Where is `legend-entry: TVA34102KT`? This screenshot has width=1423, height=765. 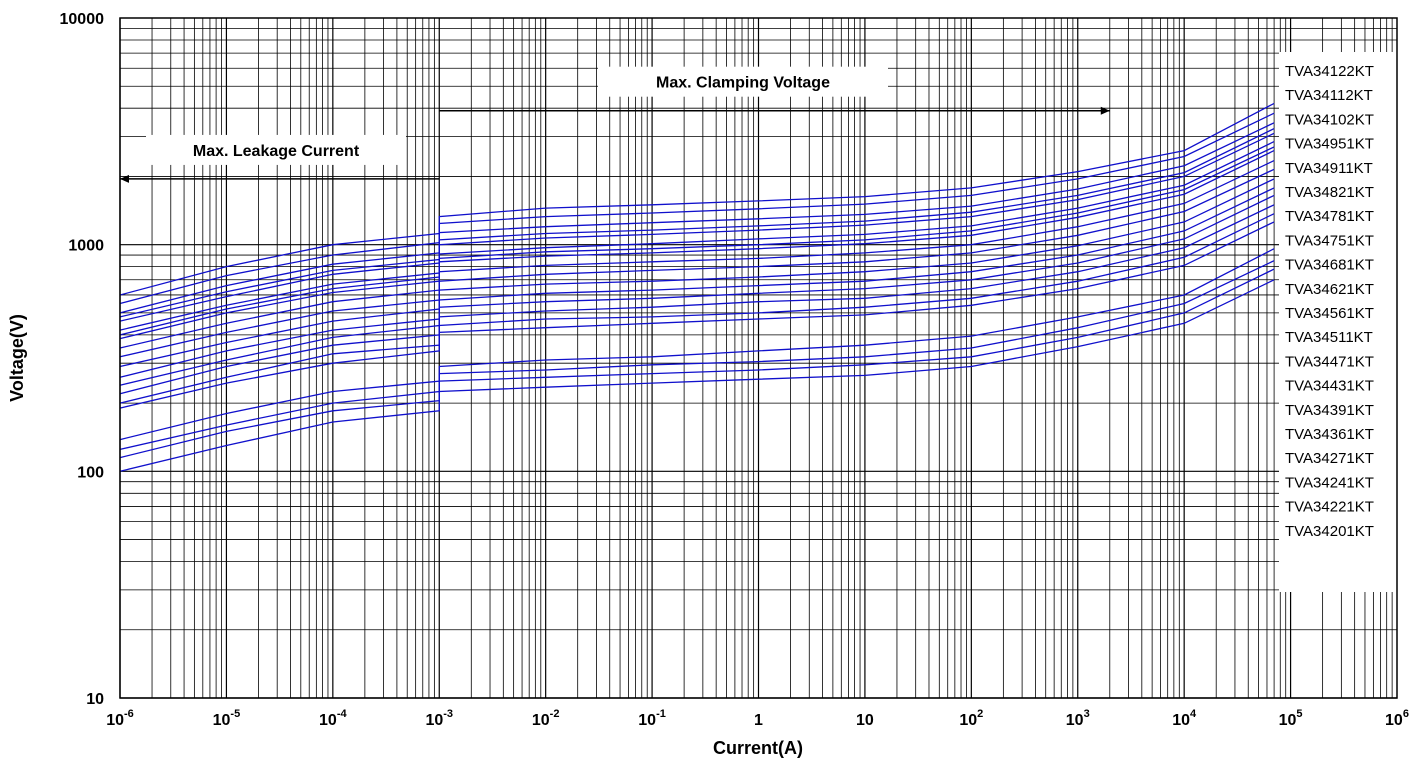
legend-entry: TVA34102KT is located at coordinates (1329, 119).